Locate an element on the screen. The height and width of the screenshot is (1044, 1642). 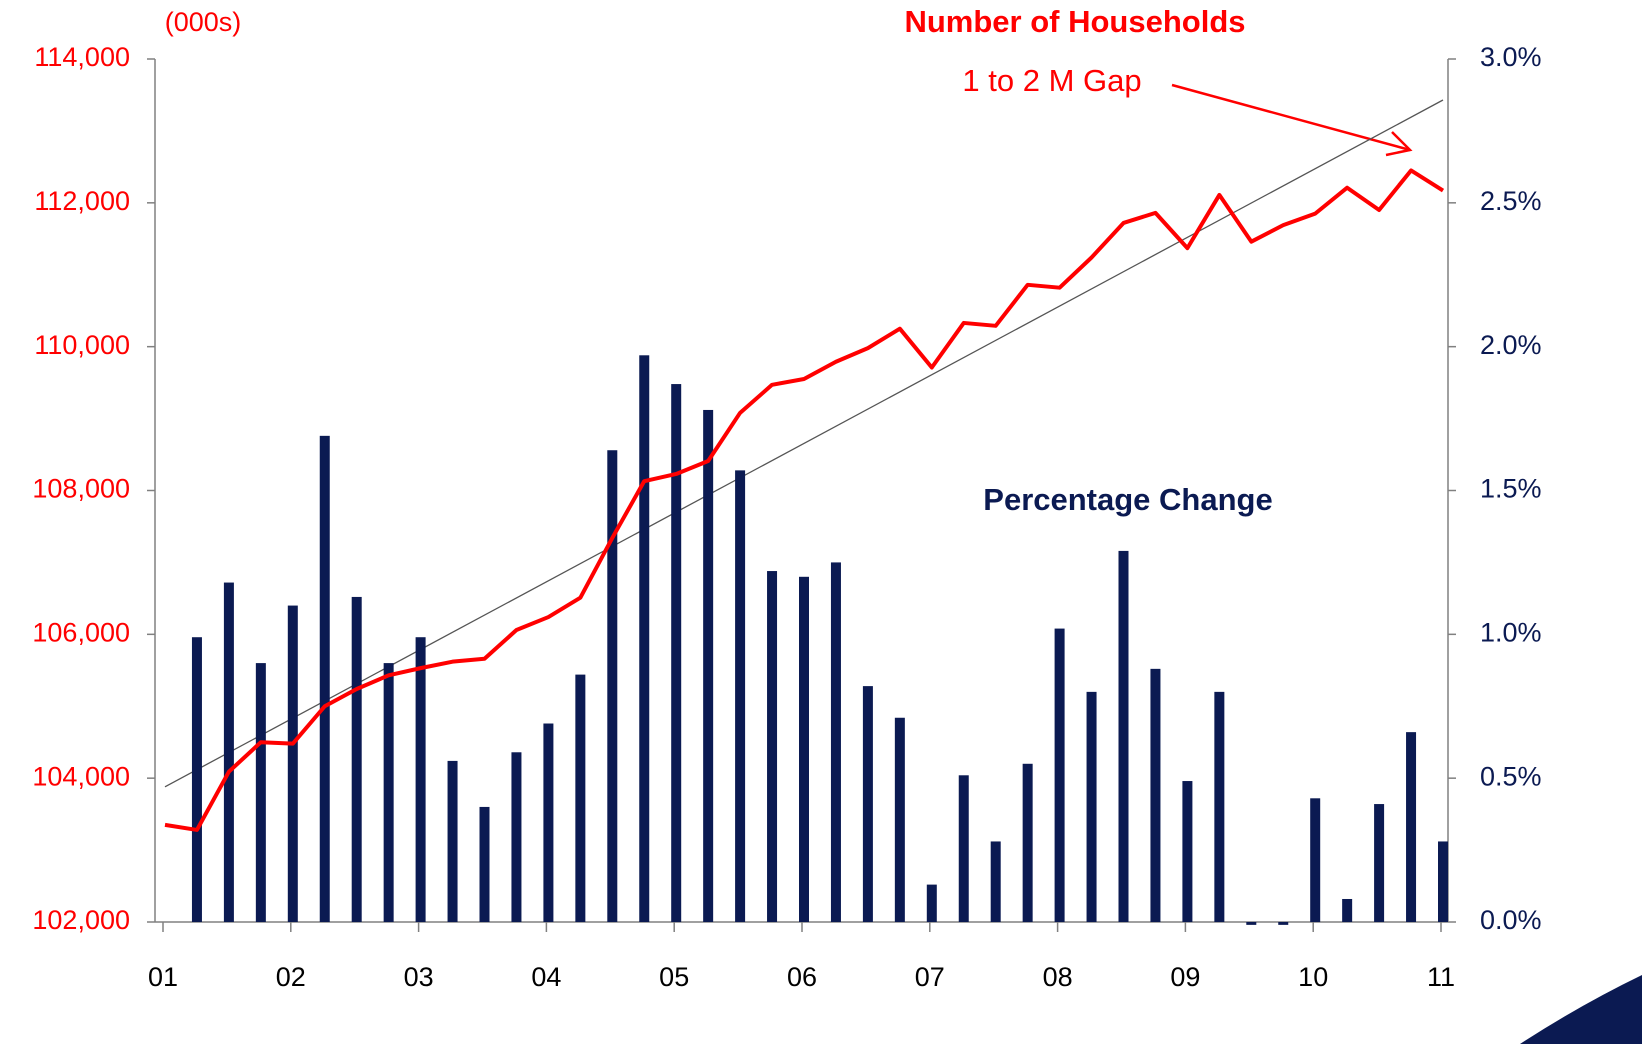
x-tick-label: 02 is located at coordinates (291, 977).